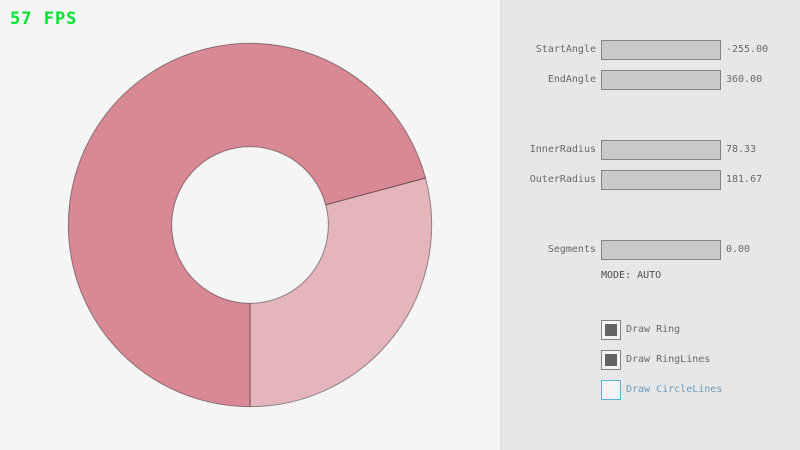 This screenshot has height=450, width=800. I want to click on draw-circlelines-label: Draw CircleLines, so click(674, 389).